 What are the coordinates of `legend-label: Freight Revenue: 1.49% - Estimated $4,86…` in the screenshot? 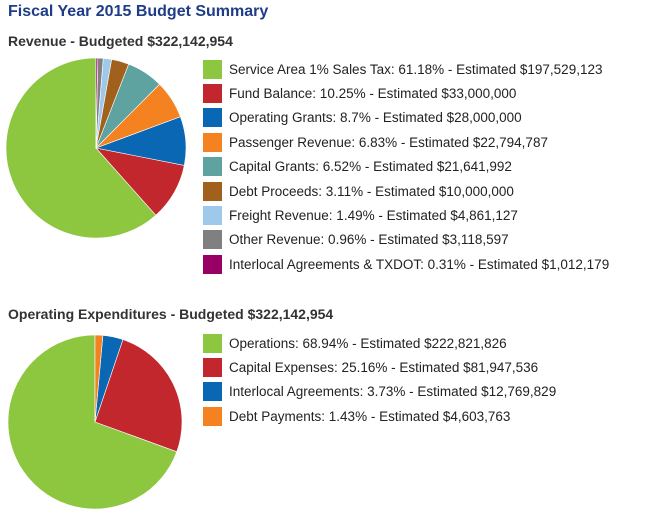 It's located at (373, 216).